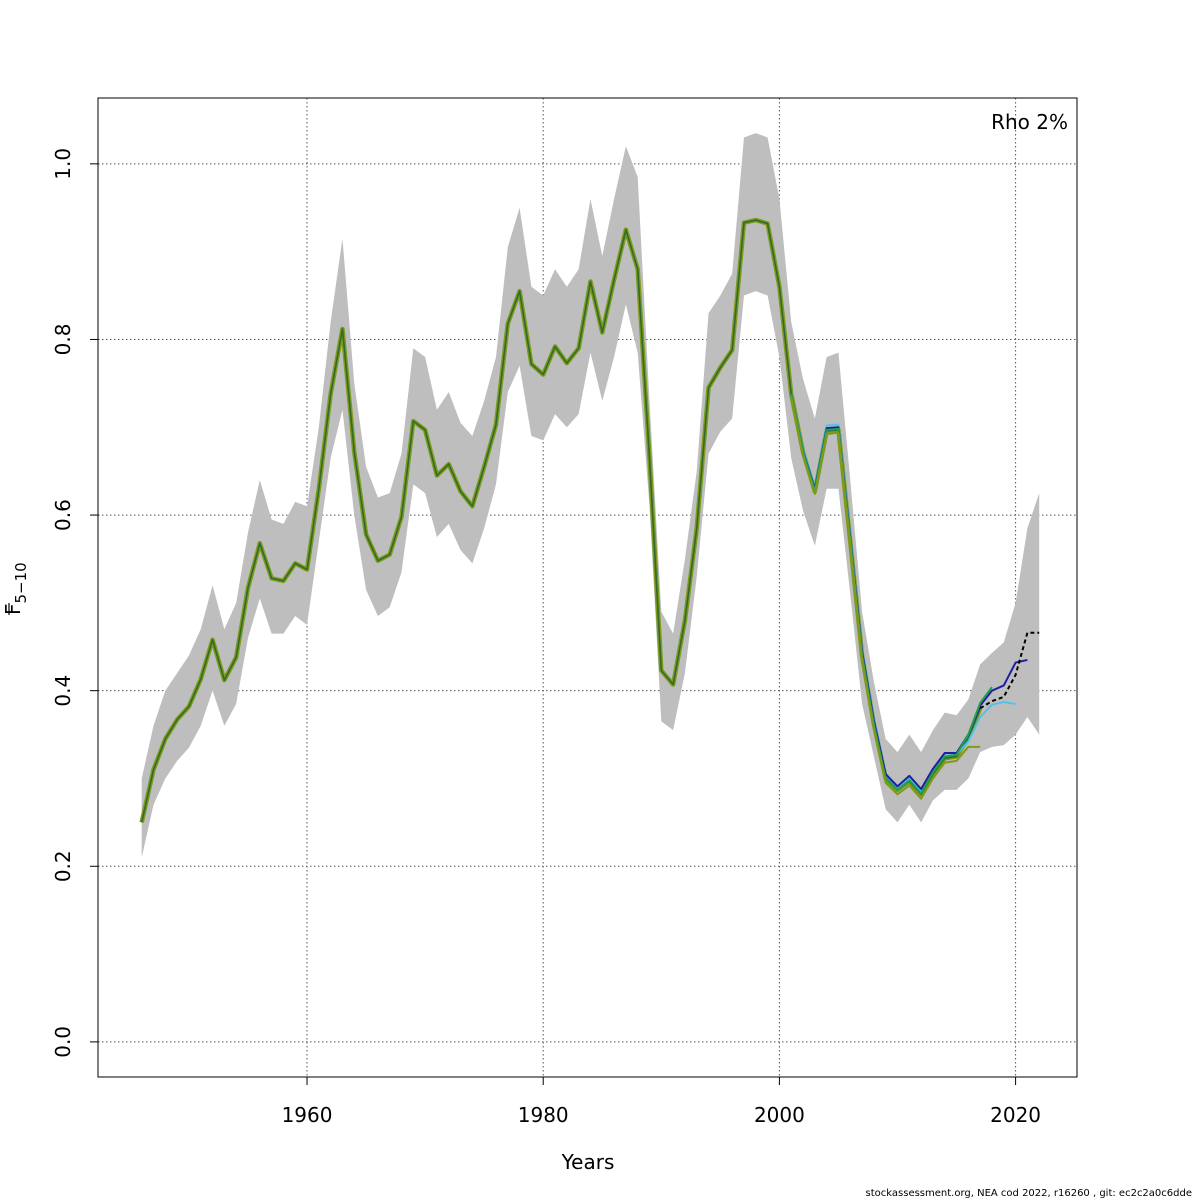 The image size is (1200, 1200). Describe the element at coordinates (63, 515) in the screenshot. I see `y-tick-label: 0.6` at that location.